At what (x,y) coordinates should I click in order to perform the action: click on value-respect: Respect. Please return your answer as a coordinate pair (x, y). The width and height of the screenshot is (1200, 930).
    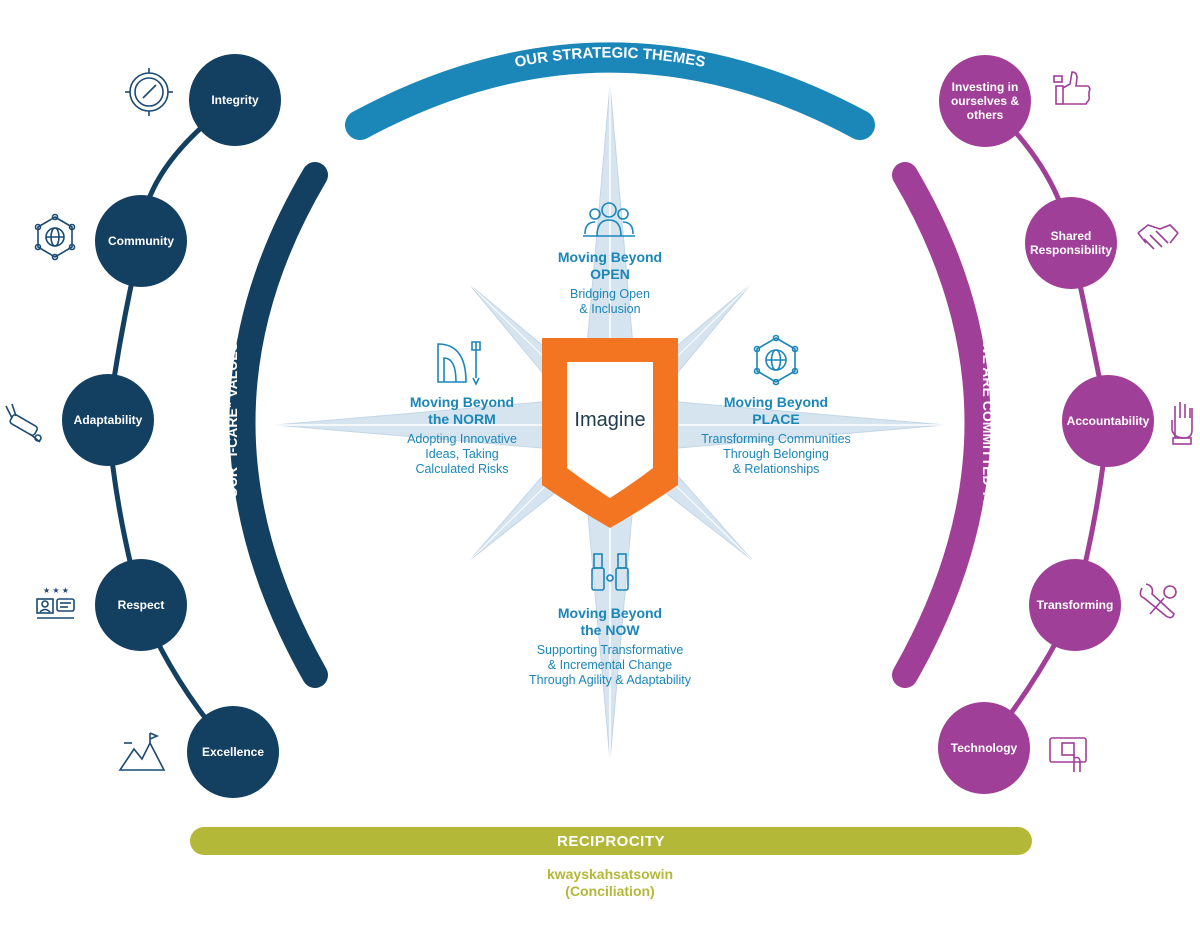
    Looking at the image, I should click on (141, 605).